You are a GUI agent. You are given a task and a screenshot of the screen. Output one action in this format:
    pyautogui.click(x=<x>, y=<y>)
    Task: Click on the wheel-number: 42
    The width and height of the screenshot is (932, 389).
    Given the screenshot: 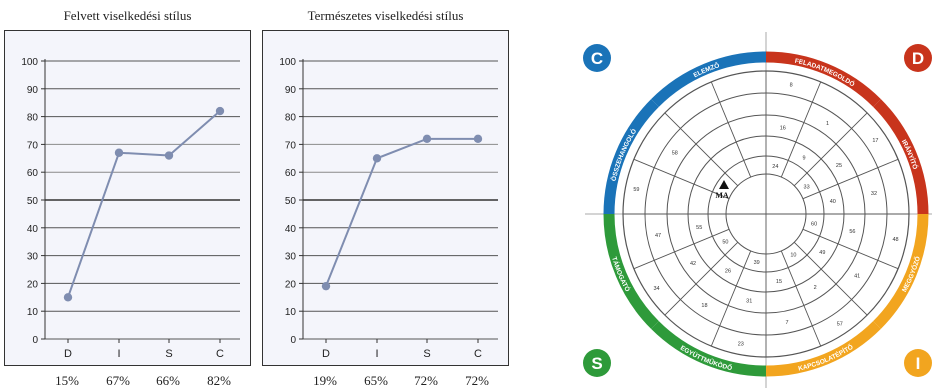 What is the action you would take?
    pyautogui.click(x=693, y=264)
    